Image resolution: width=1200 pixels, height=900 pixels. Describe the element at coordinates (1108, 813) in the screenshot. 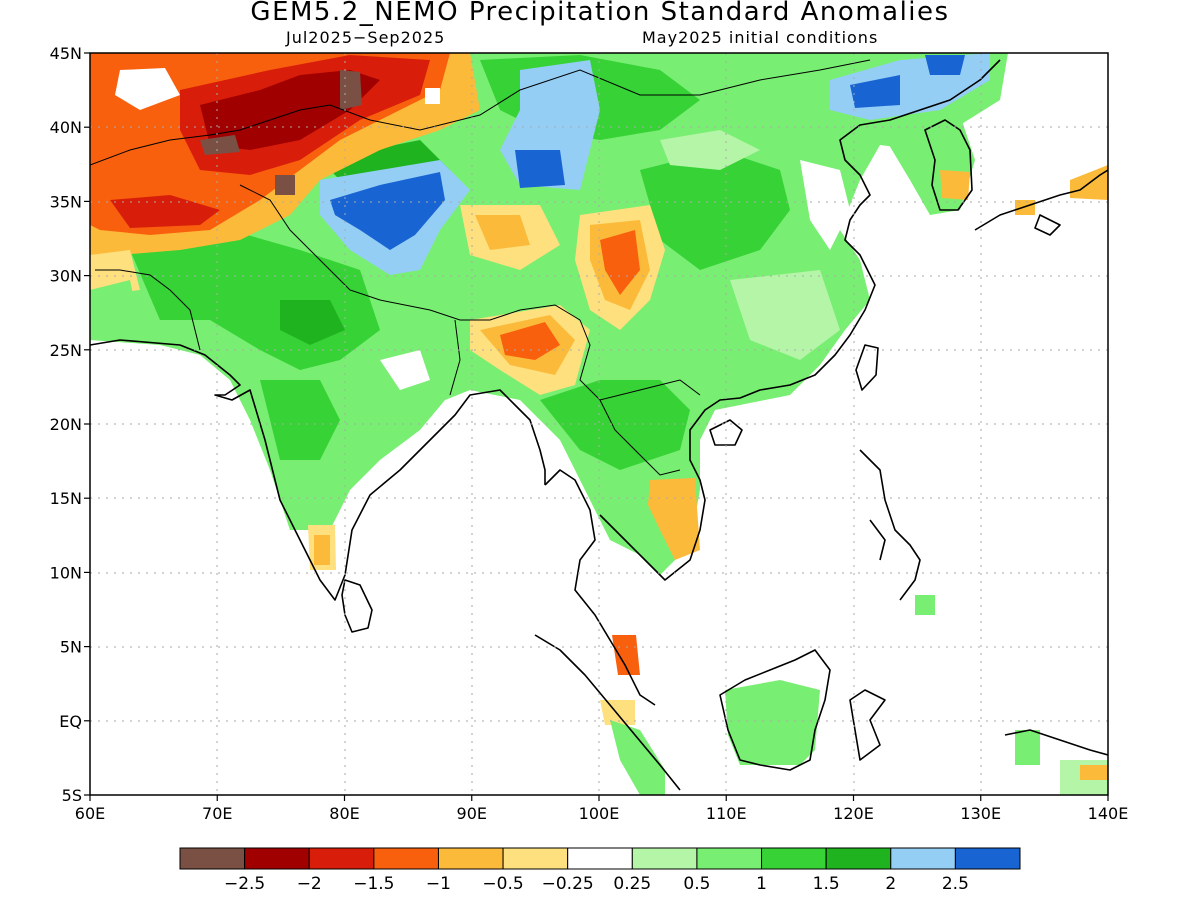

I see `x-tick-label: 140E` at that location.